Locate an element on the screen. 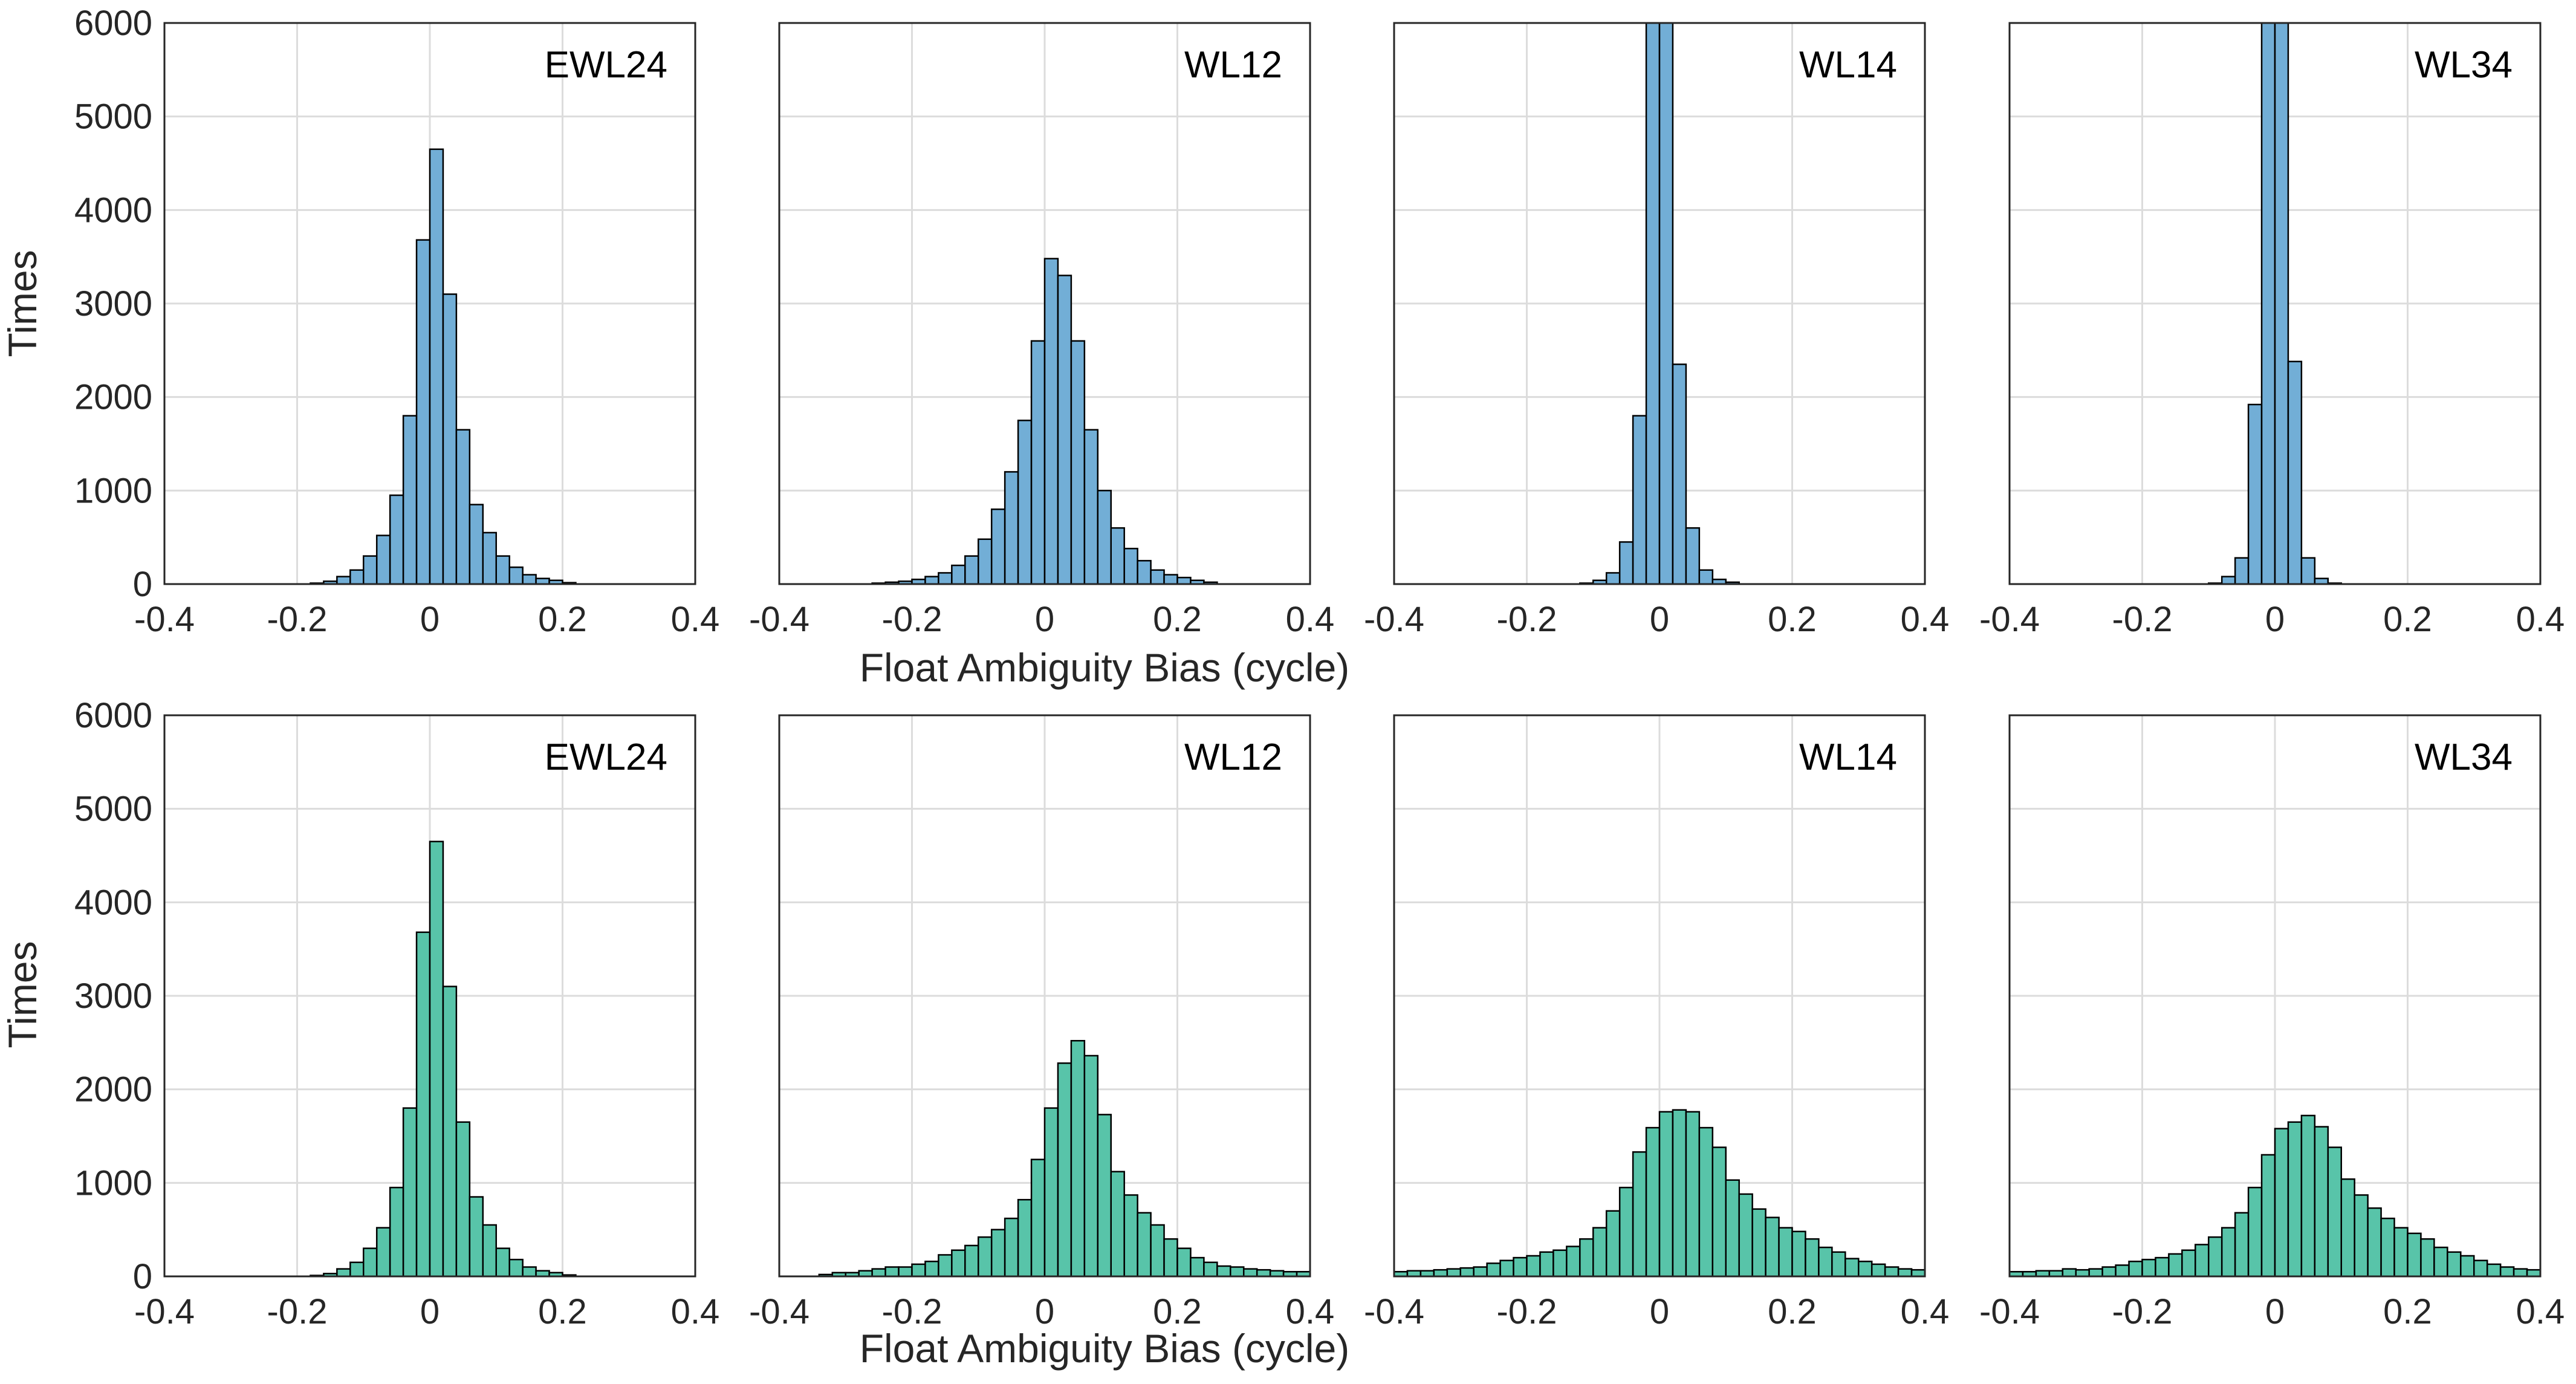  panel-bottom-wl14: -0.4 -0.2 0 0.2 0.4 WL14 is located at coordinates (1657, 1022).